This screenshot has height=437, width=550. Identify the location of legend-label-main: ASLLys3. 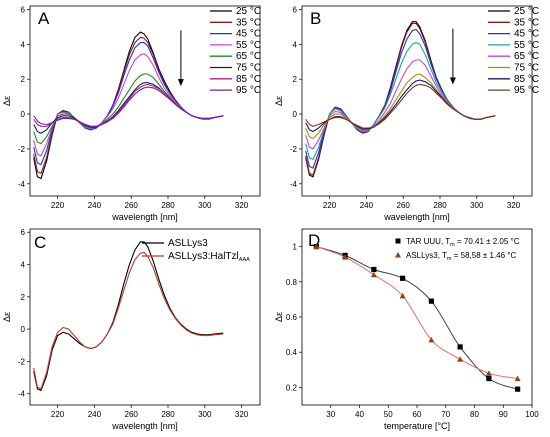
(188, 243).